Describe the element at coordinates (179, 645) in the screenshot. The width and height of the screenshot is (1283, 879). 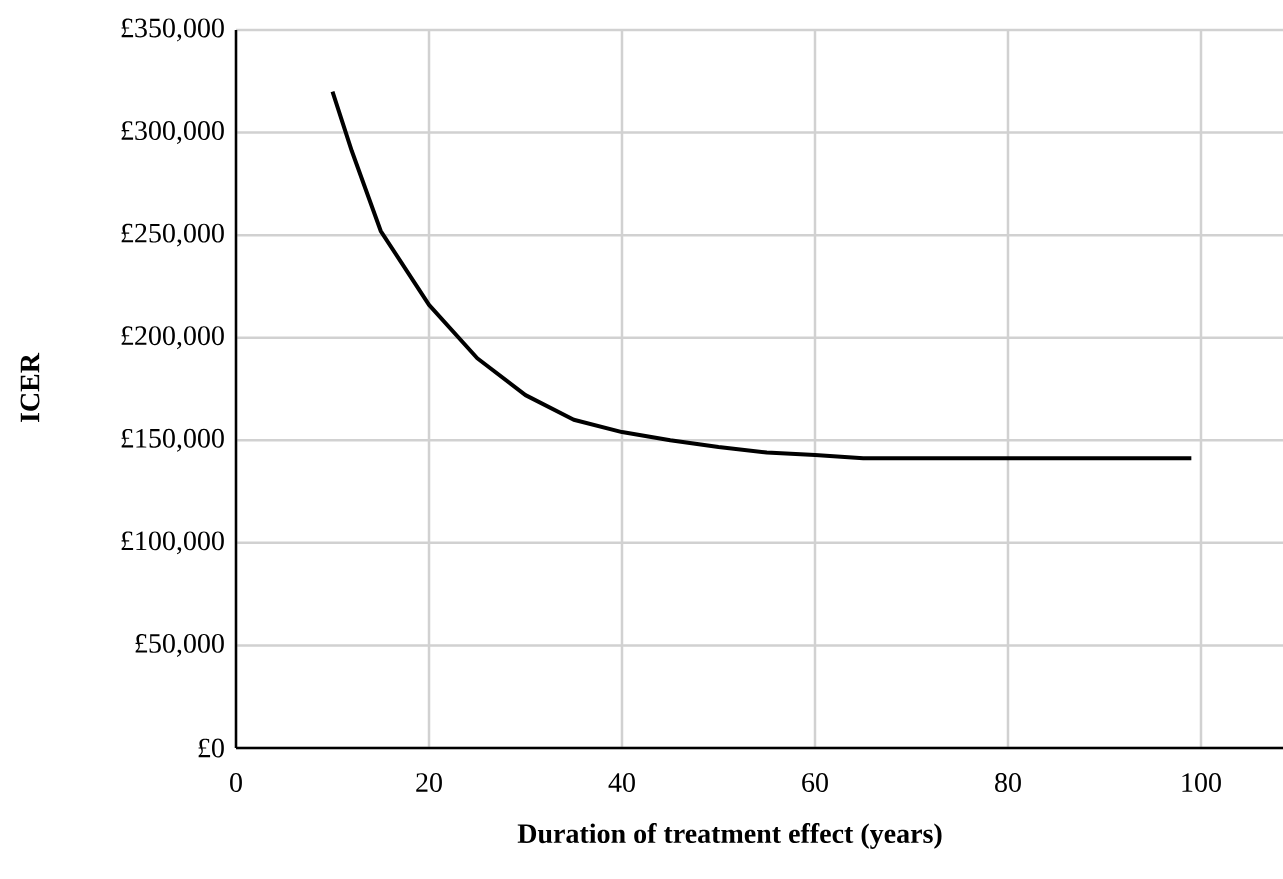
I see `y-tick-label: £50,000` at that location.